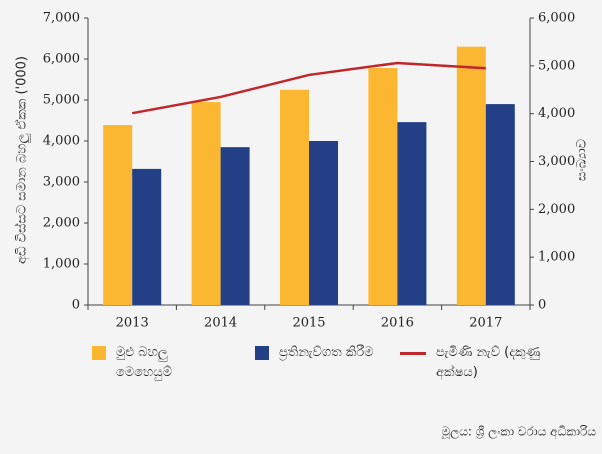 The width and height of the screenshot is (602, 454). Describe the element at coordinates (326, 352) in the screenshot. I see `legend-label: ප්‍රතිනැව්ගත කිරීම` at that location.